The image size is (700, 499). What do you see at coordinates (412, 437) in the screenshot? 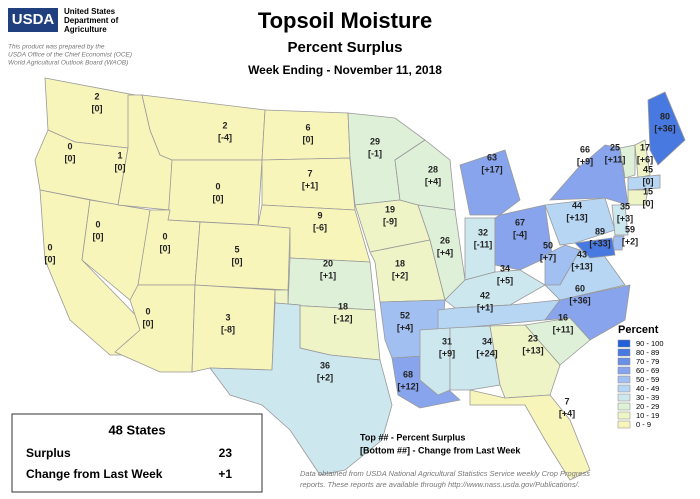
I see `key: Top ## - Percent Surplus` at bounding box center [412, 437].